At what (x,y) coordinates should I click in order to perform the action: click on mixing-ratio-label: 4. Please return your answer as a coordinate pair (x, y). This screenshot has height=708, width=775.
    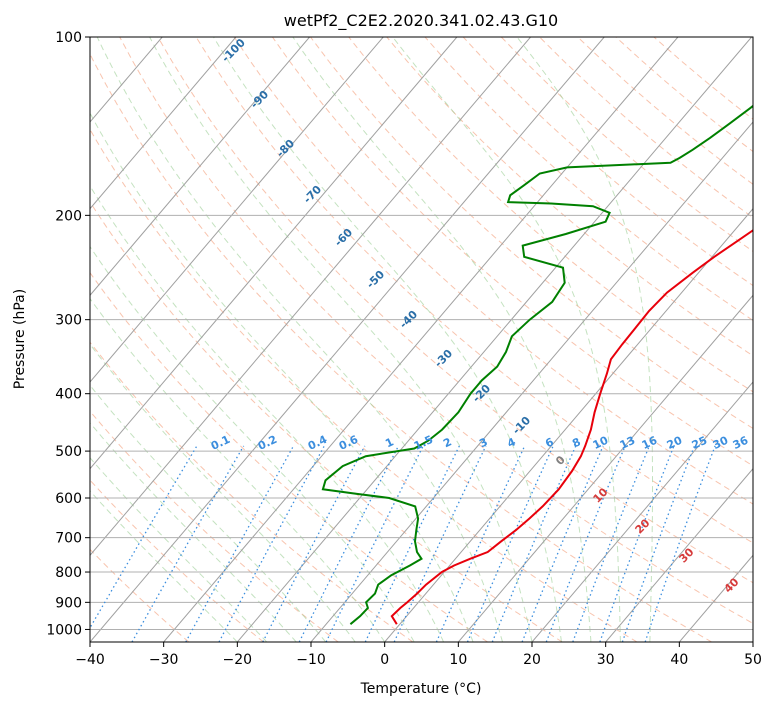
    Looking at the image, I should click on (511, 442).